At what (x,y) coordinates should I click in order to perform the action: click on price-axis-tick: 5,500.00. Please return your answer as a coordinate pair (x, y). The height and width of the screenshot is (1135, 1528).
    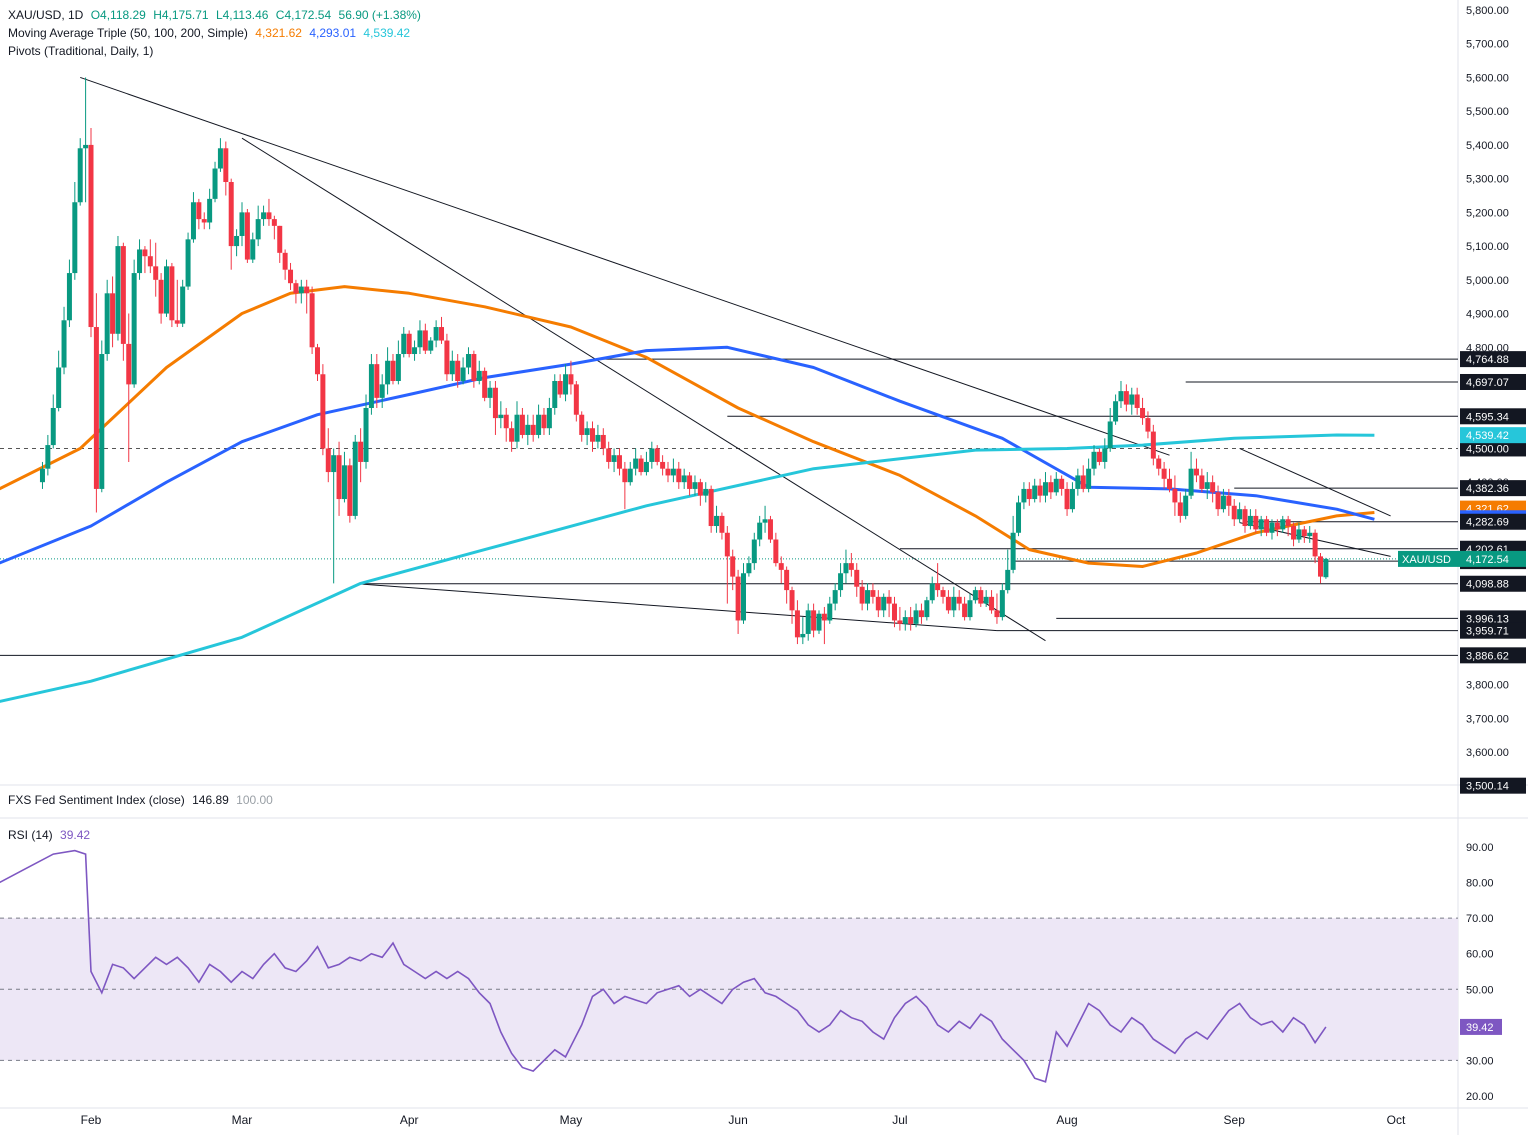
    Looking at the image, I should click on (1487, 112).